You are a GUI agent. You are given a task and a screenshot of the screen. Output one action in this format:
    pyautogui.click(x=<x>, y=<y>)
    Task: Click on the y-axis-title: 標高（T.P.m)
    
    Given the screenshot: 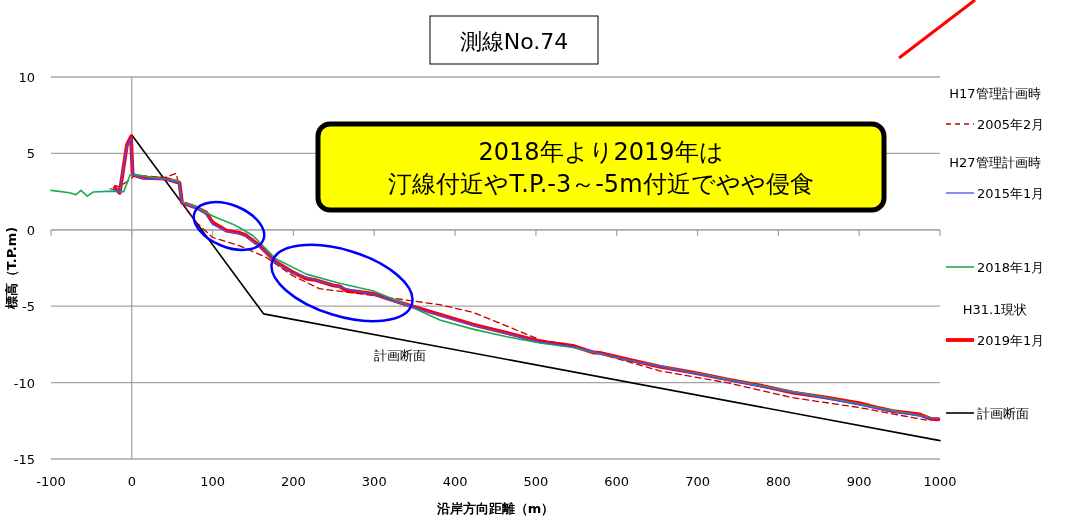 What is the action you would take?
    pyautogui.click(x=11, y=268)
    